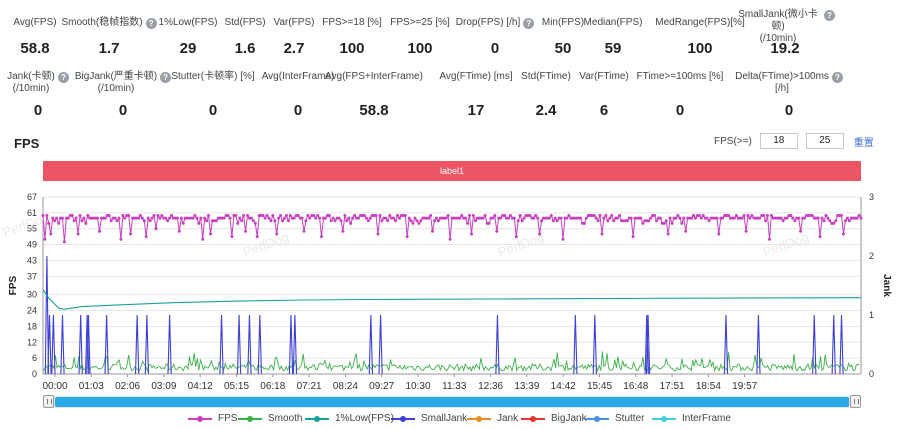 This screenshot has width=900, height=429. What do you see at coordinates (32, 311) in the screenshot?
I see `y-tick-label: 24` at bounding box center [32, 311].